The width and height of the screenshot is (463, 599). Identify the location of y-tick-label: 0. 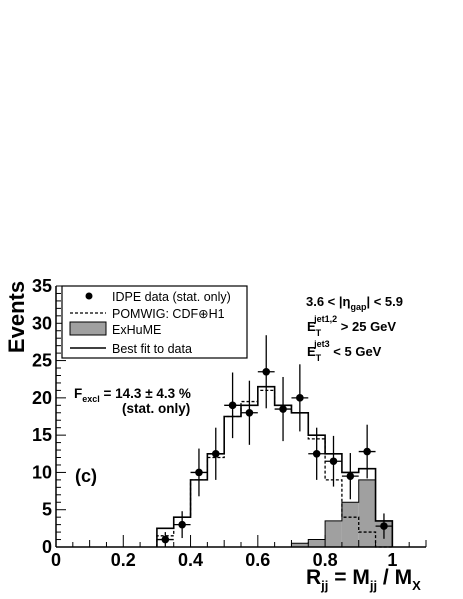
(47, 547).